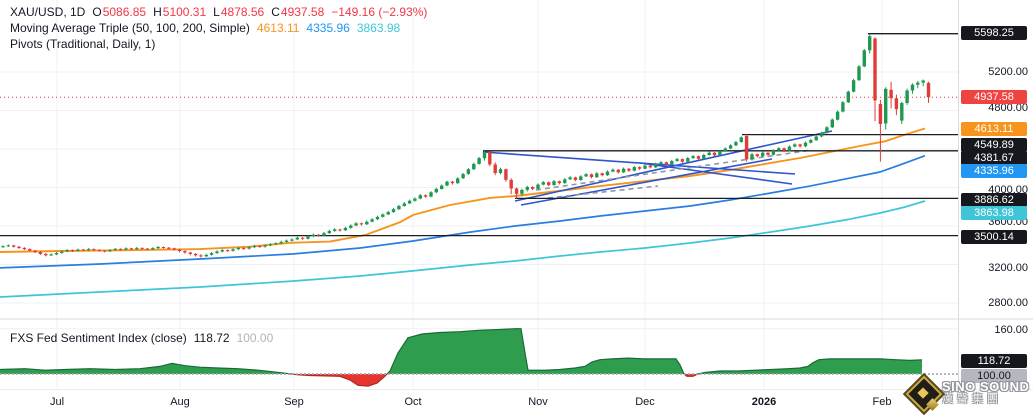 This screenshot has height=417, width=1033. What do you see at coordinates (994, 158) in the screenshot?
I see `price-axis-badge: 4381.67` at bounding box center [994, 158].